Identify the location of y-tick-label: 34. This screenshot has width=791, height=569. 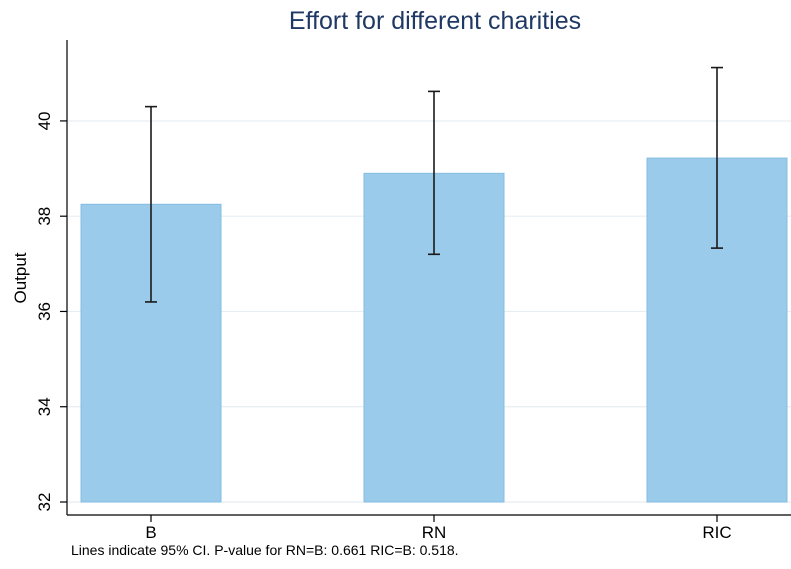
(44, 406).